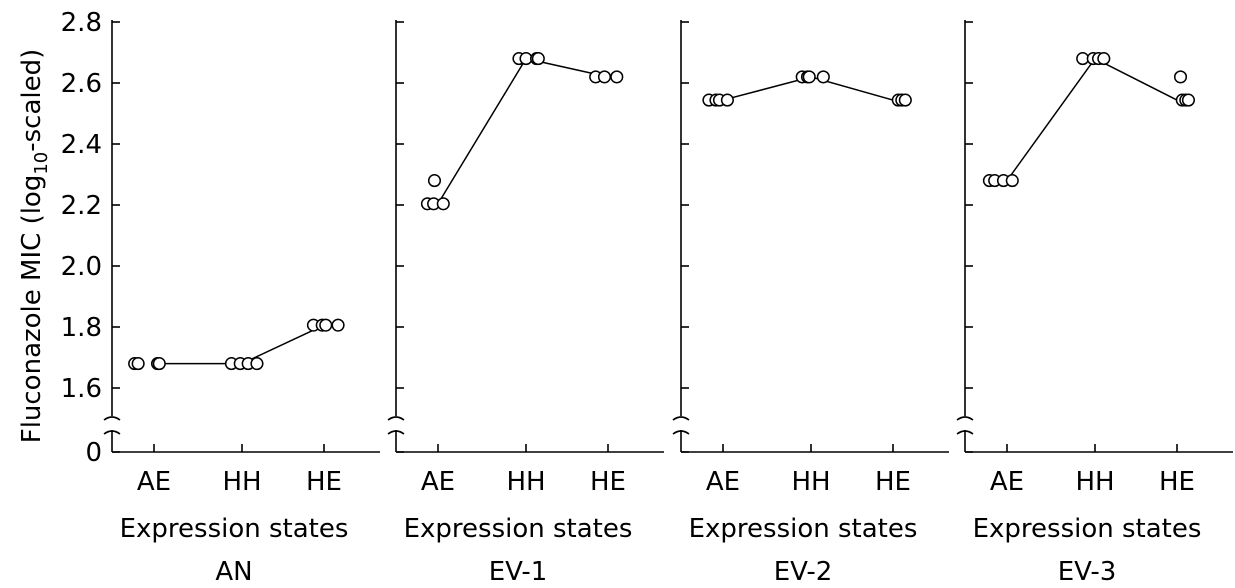  Describe the element at coordinates (803, 572) in the screenshot. I see `panel-title: EV-2` at that location.